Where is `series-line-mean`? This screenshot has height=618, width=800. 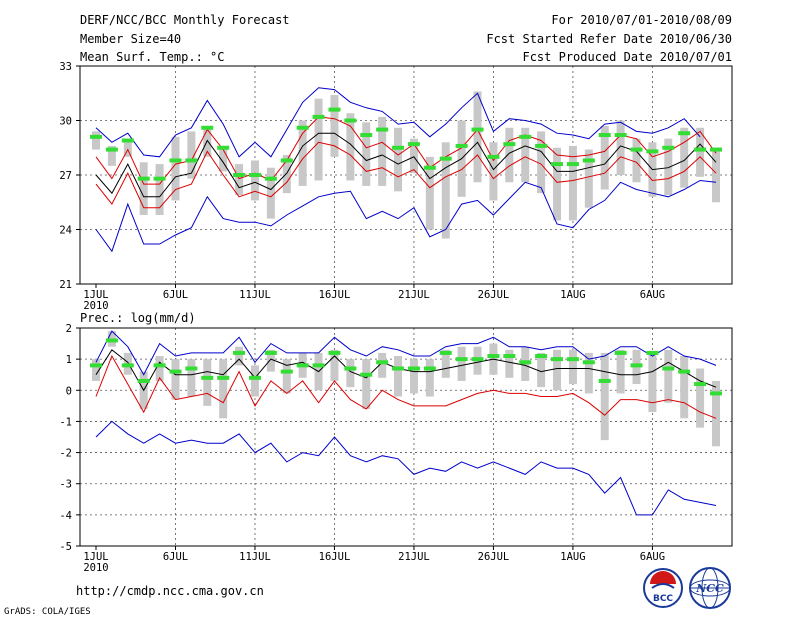 series-line-mean is located at coordinates (406, 370).